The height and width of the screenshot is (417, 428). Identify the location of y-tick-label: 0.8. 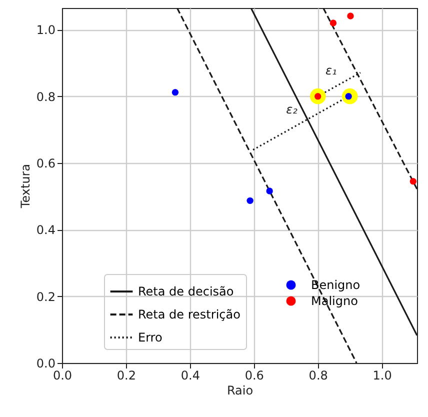
(46, 97).